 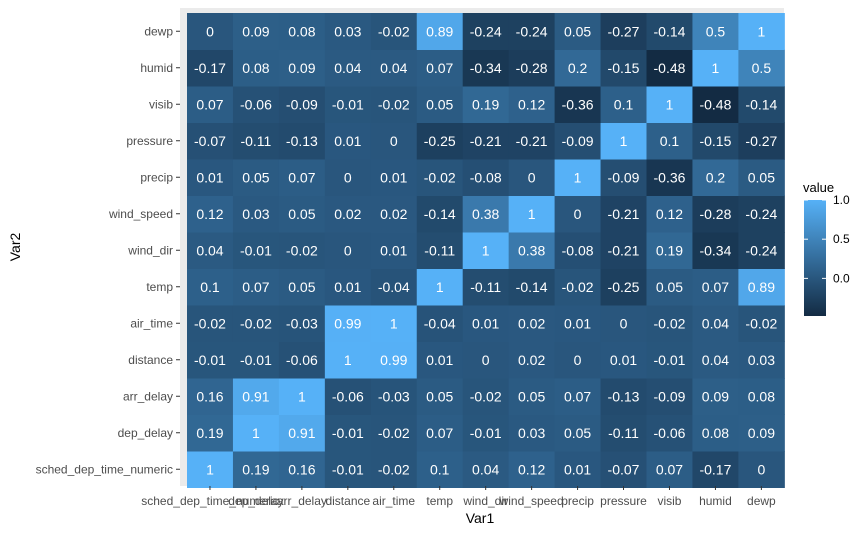 I want to click on cell-value-label: -0.48, so click(x=715, y=104).